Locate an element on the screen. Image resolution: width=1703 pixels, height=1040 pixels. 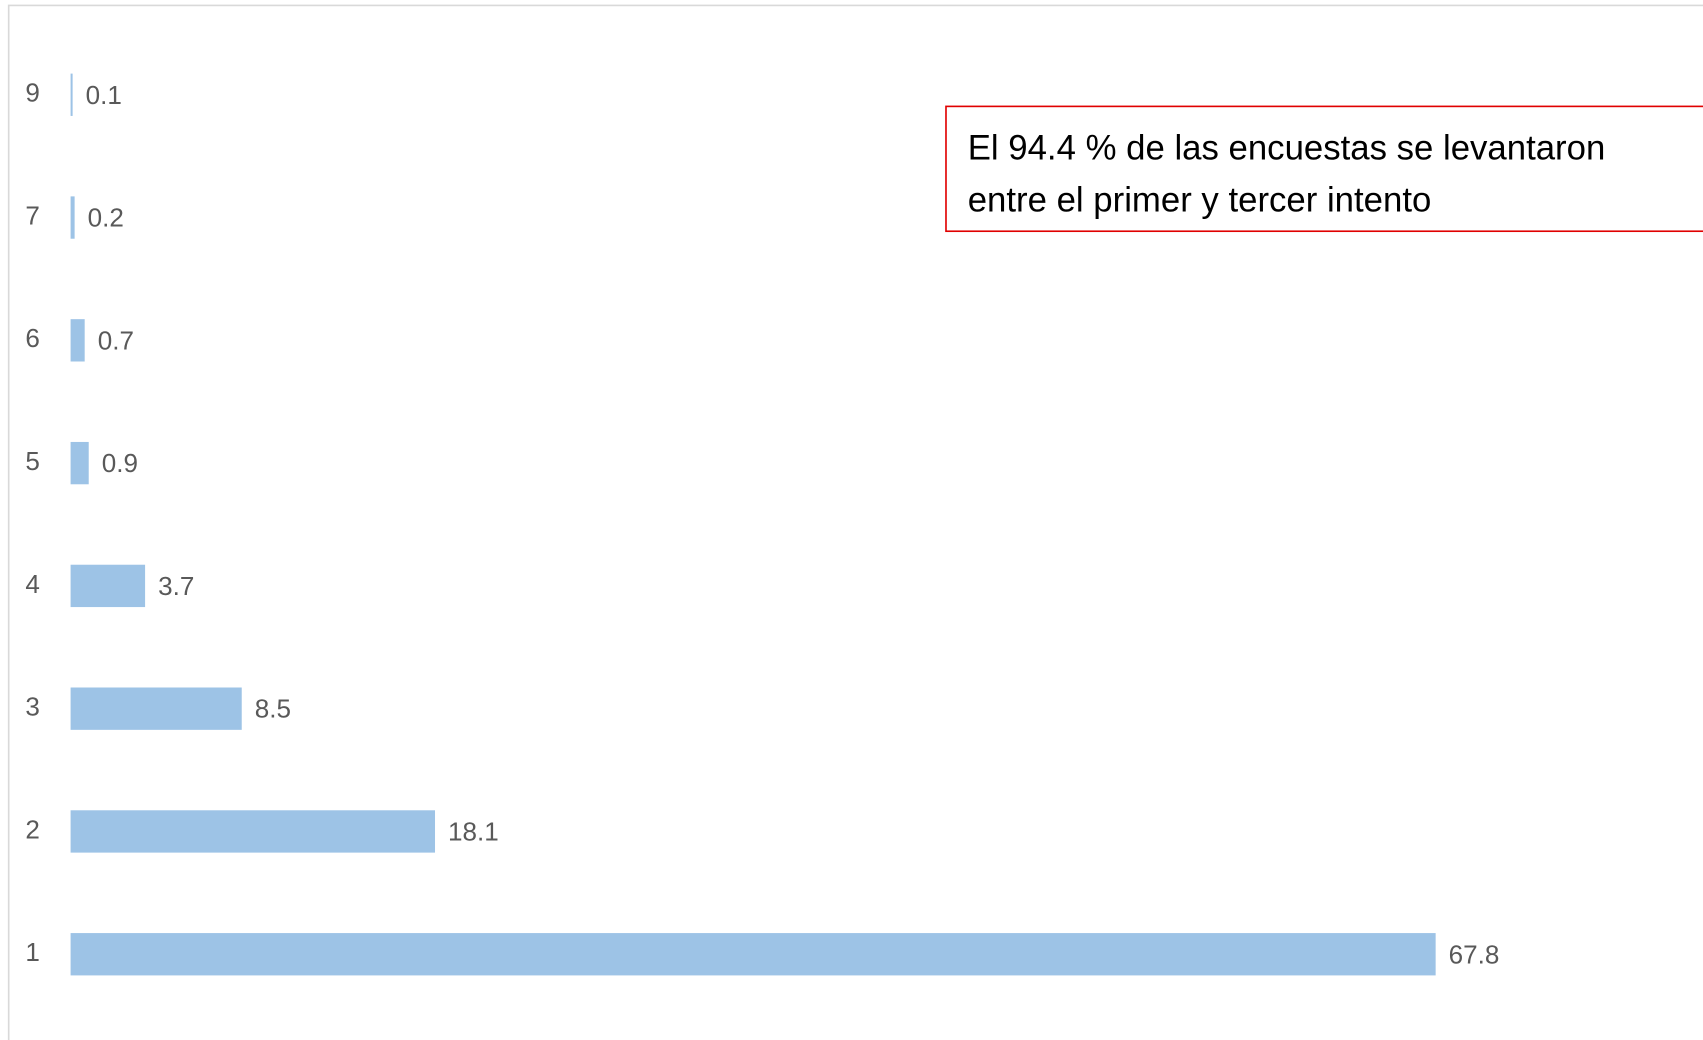
data-label: 0.9 is located at coordinates (120, 463).